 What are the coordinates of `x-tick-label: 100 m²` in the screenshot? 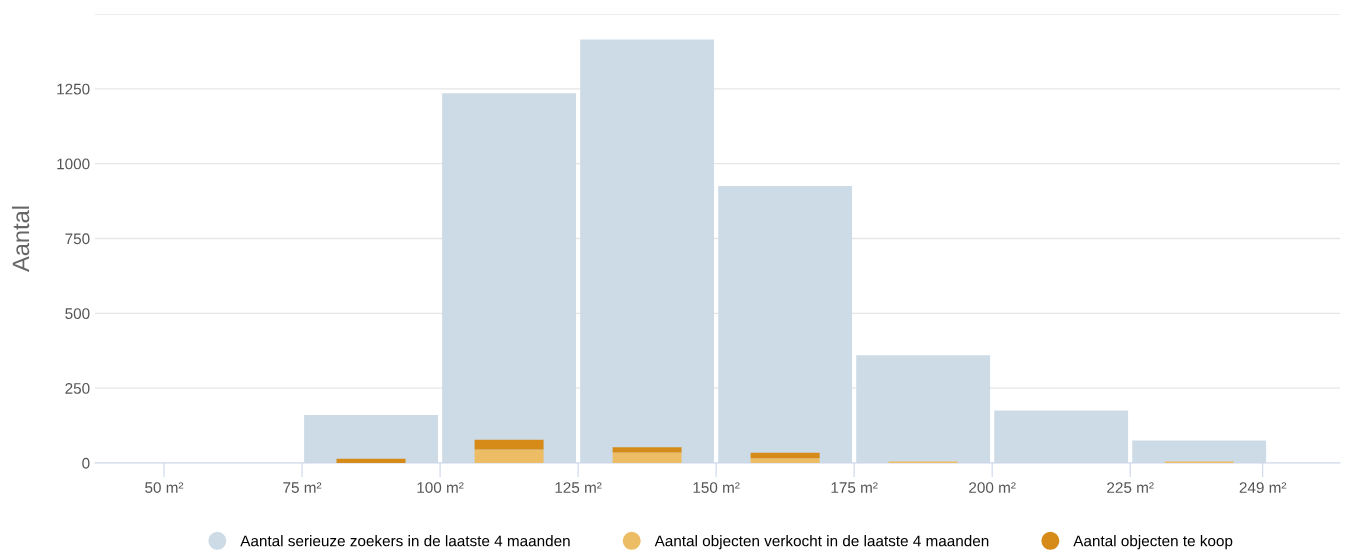 It's located at (440, 487).